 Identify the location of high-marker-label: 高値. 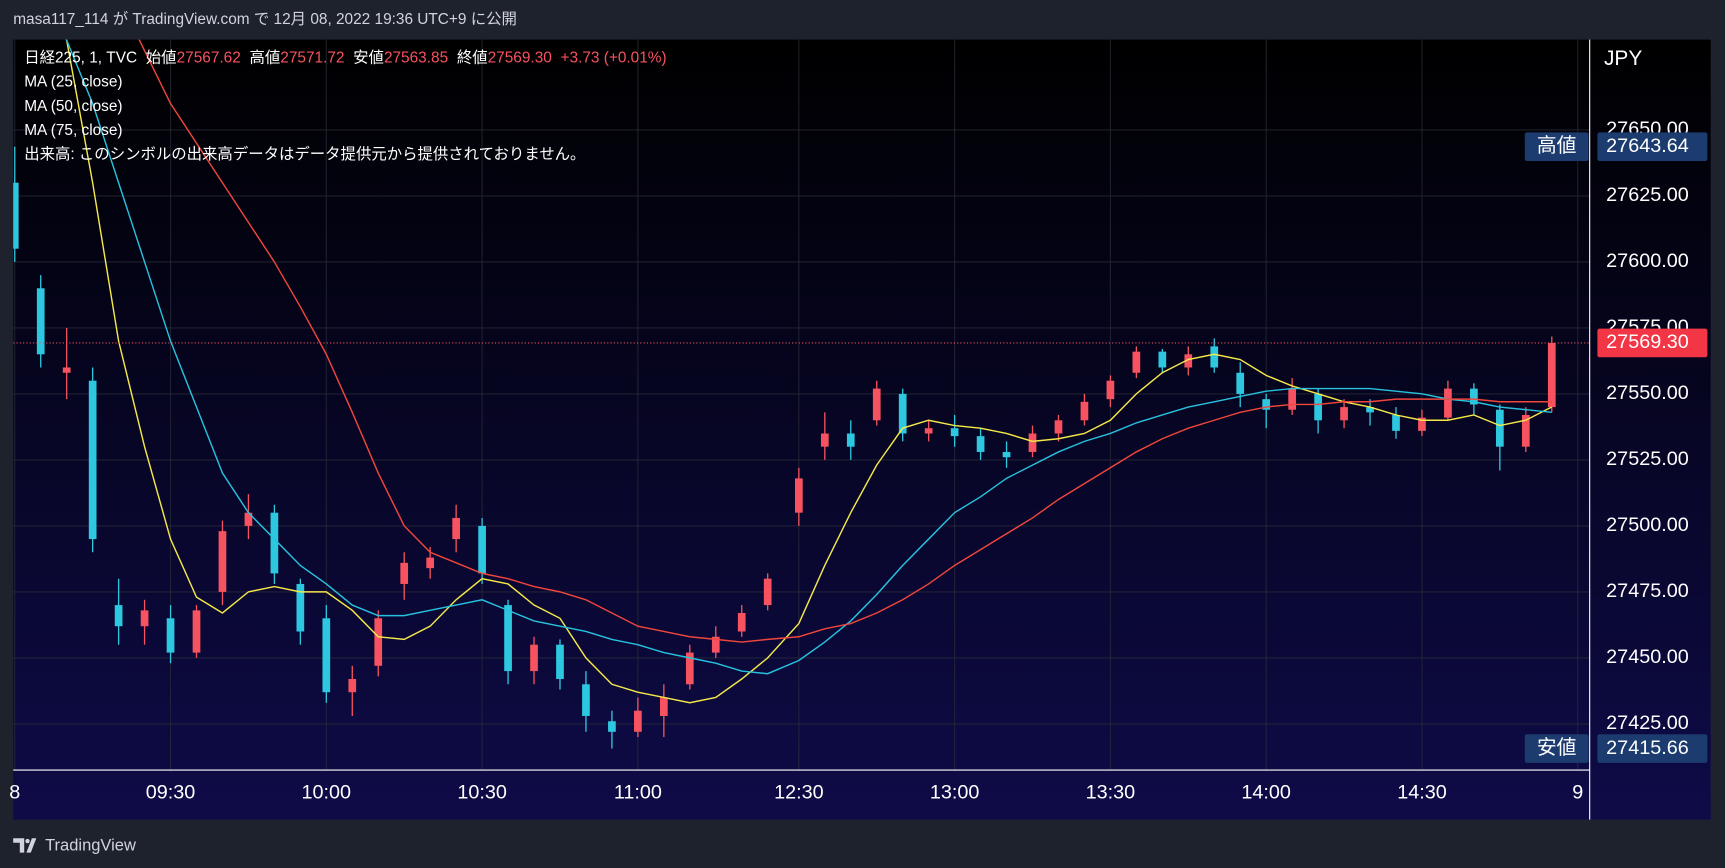
(1557, 146).